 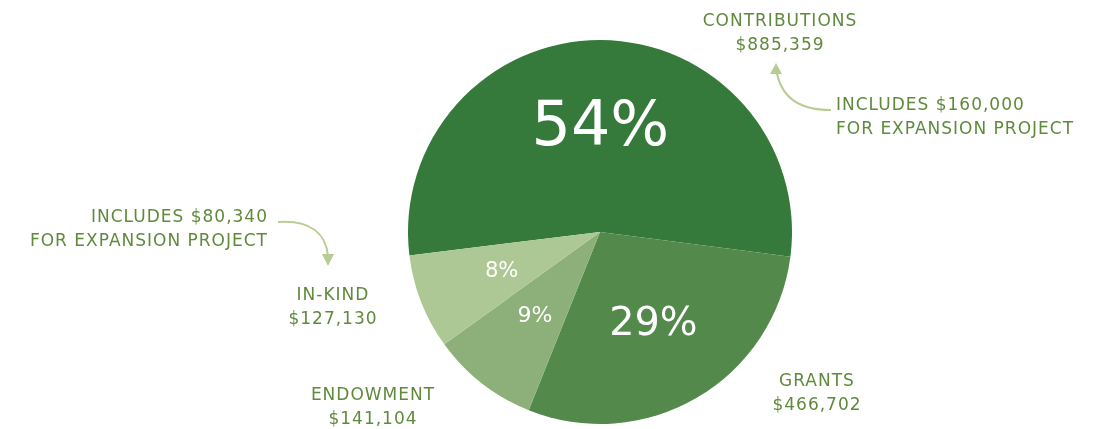 What do you see at coordinates (333, 318) in the screenshot?
I see `text: $127,130` at bounding box center [333, 318].